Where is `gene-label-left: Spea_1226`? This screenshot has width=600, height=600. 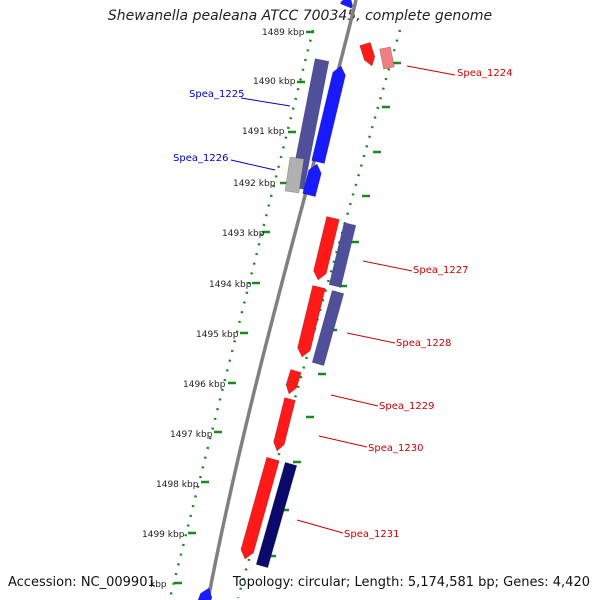 gene-label-left: Spea_1226 is located at coordinates (200, 158).